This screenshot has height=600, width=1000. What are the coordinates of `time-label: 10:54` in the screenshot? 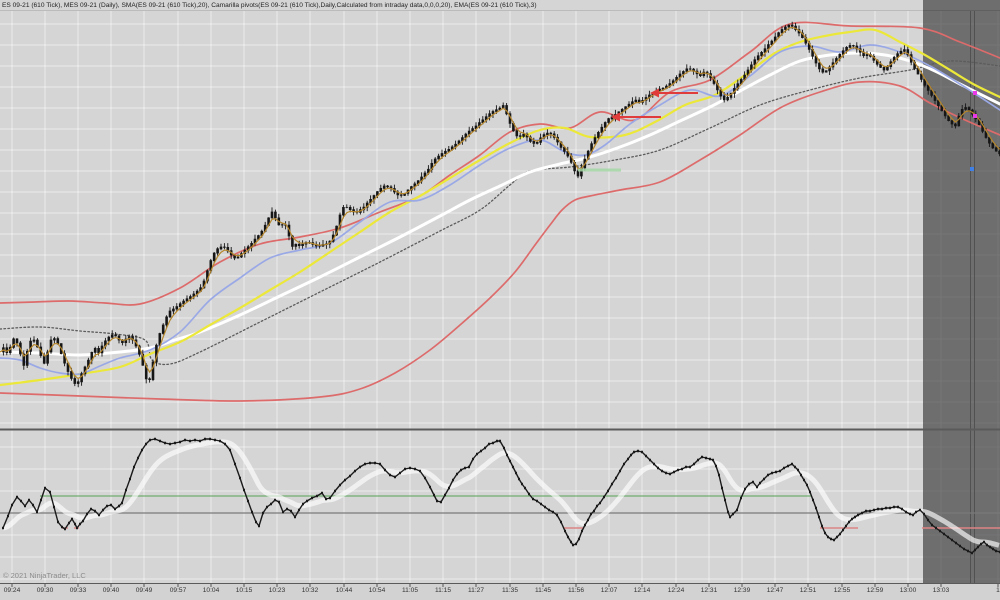 It's located at (377, 590).